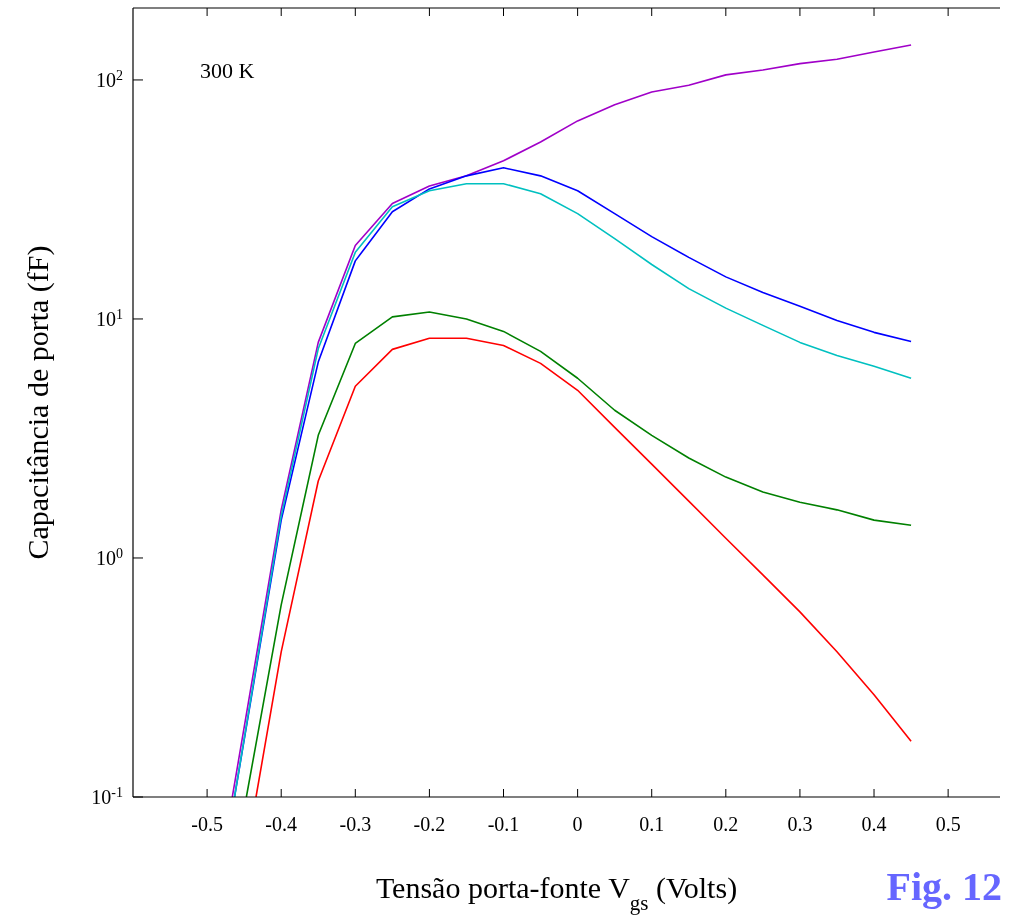  What do you see at coordinates (948, 824) in the screenshot?
I see `x-tick-label: 0.5` at bounding box center [948, 824].